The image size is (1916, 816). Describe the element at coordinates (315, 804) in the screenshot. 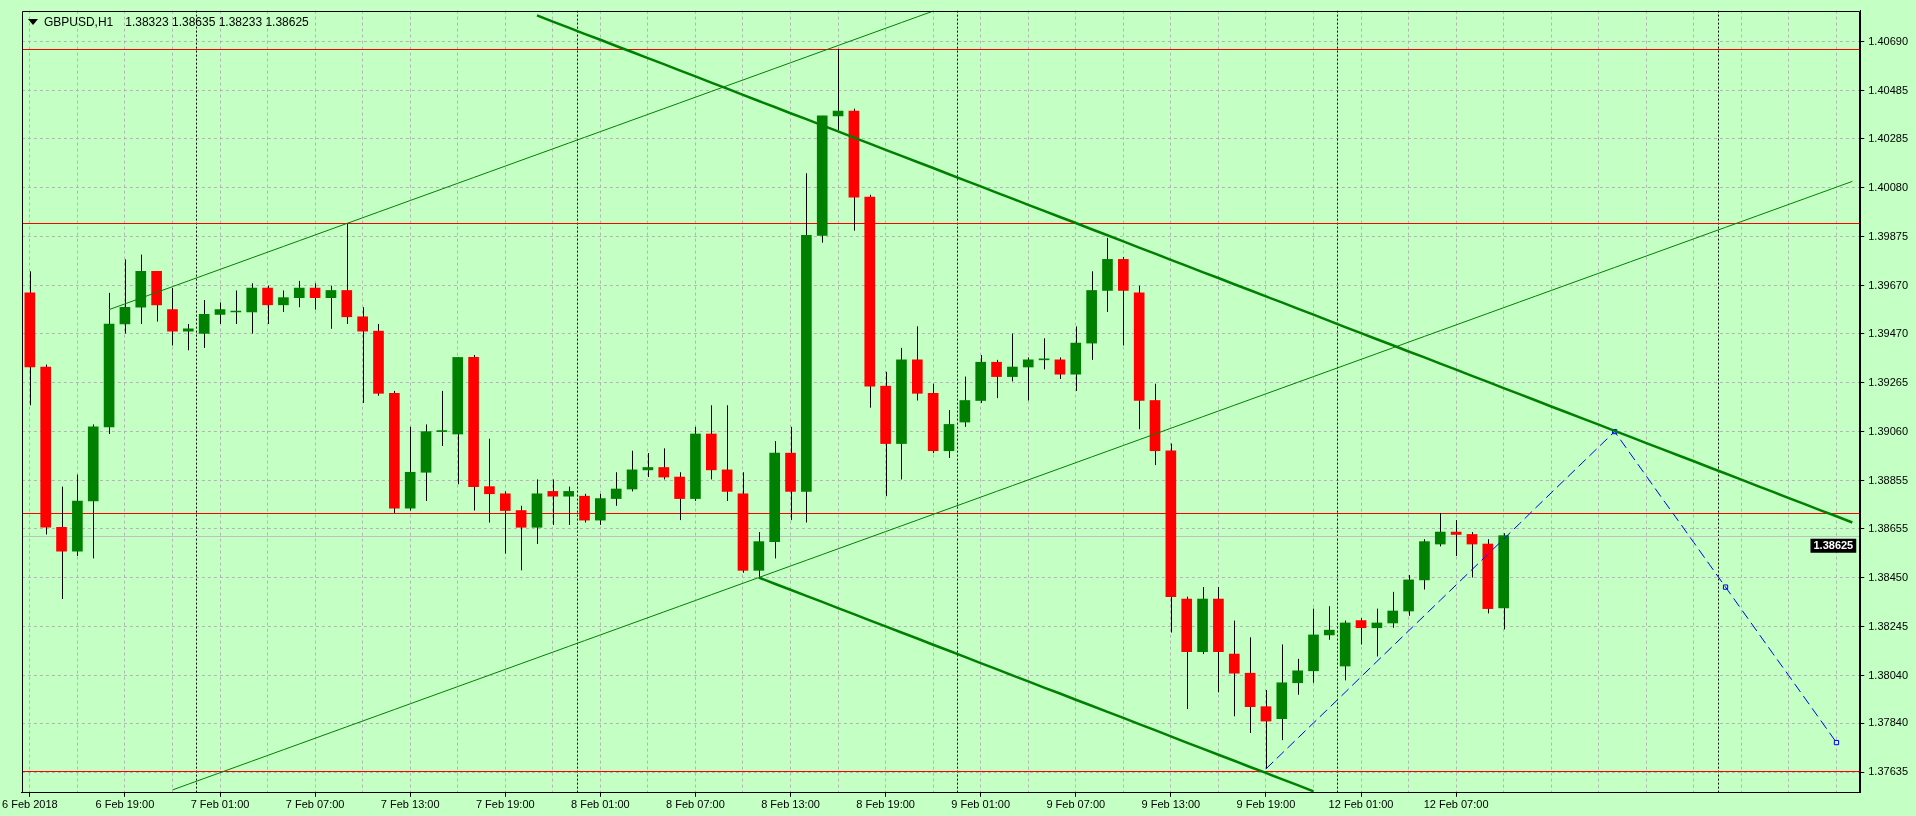

I see `x-tick-label: 7 Feb 07:00` at that location.